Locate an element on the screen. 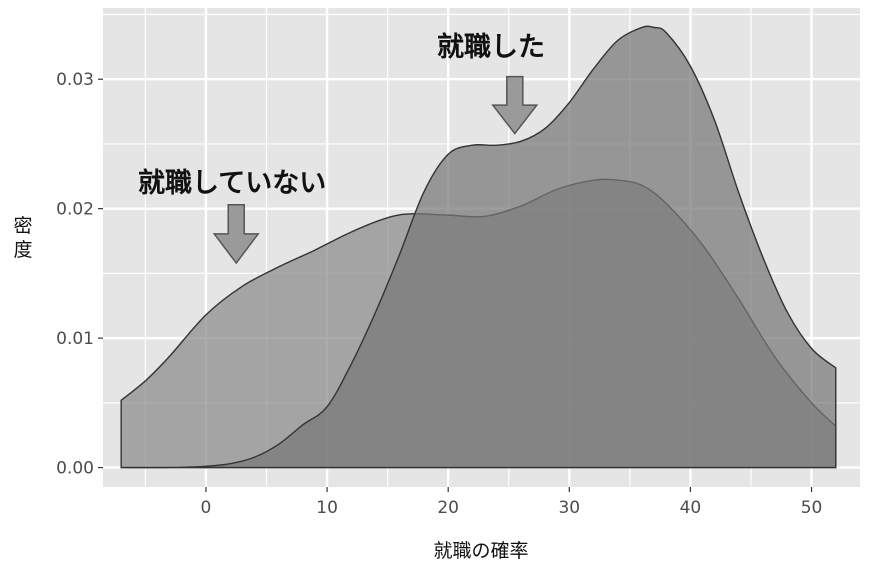  y-tick-label: 0.03 is located at coordinates (75, 80).